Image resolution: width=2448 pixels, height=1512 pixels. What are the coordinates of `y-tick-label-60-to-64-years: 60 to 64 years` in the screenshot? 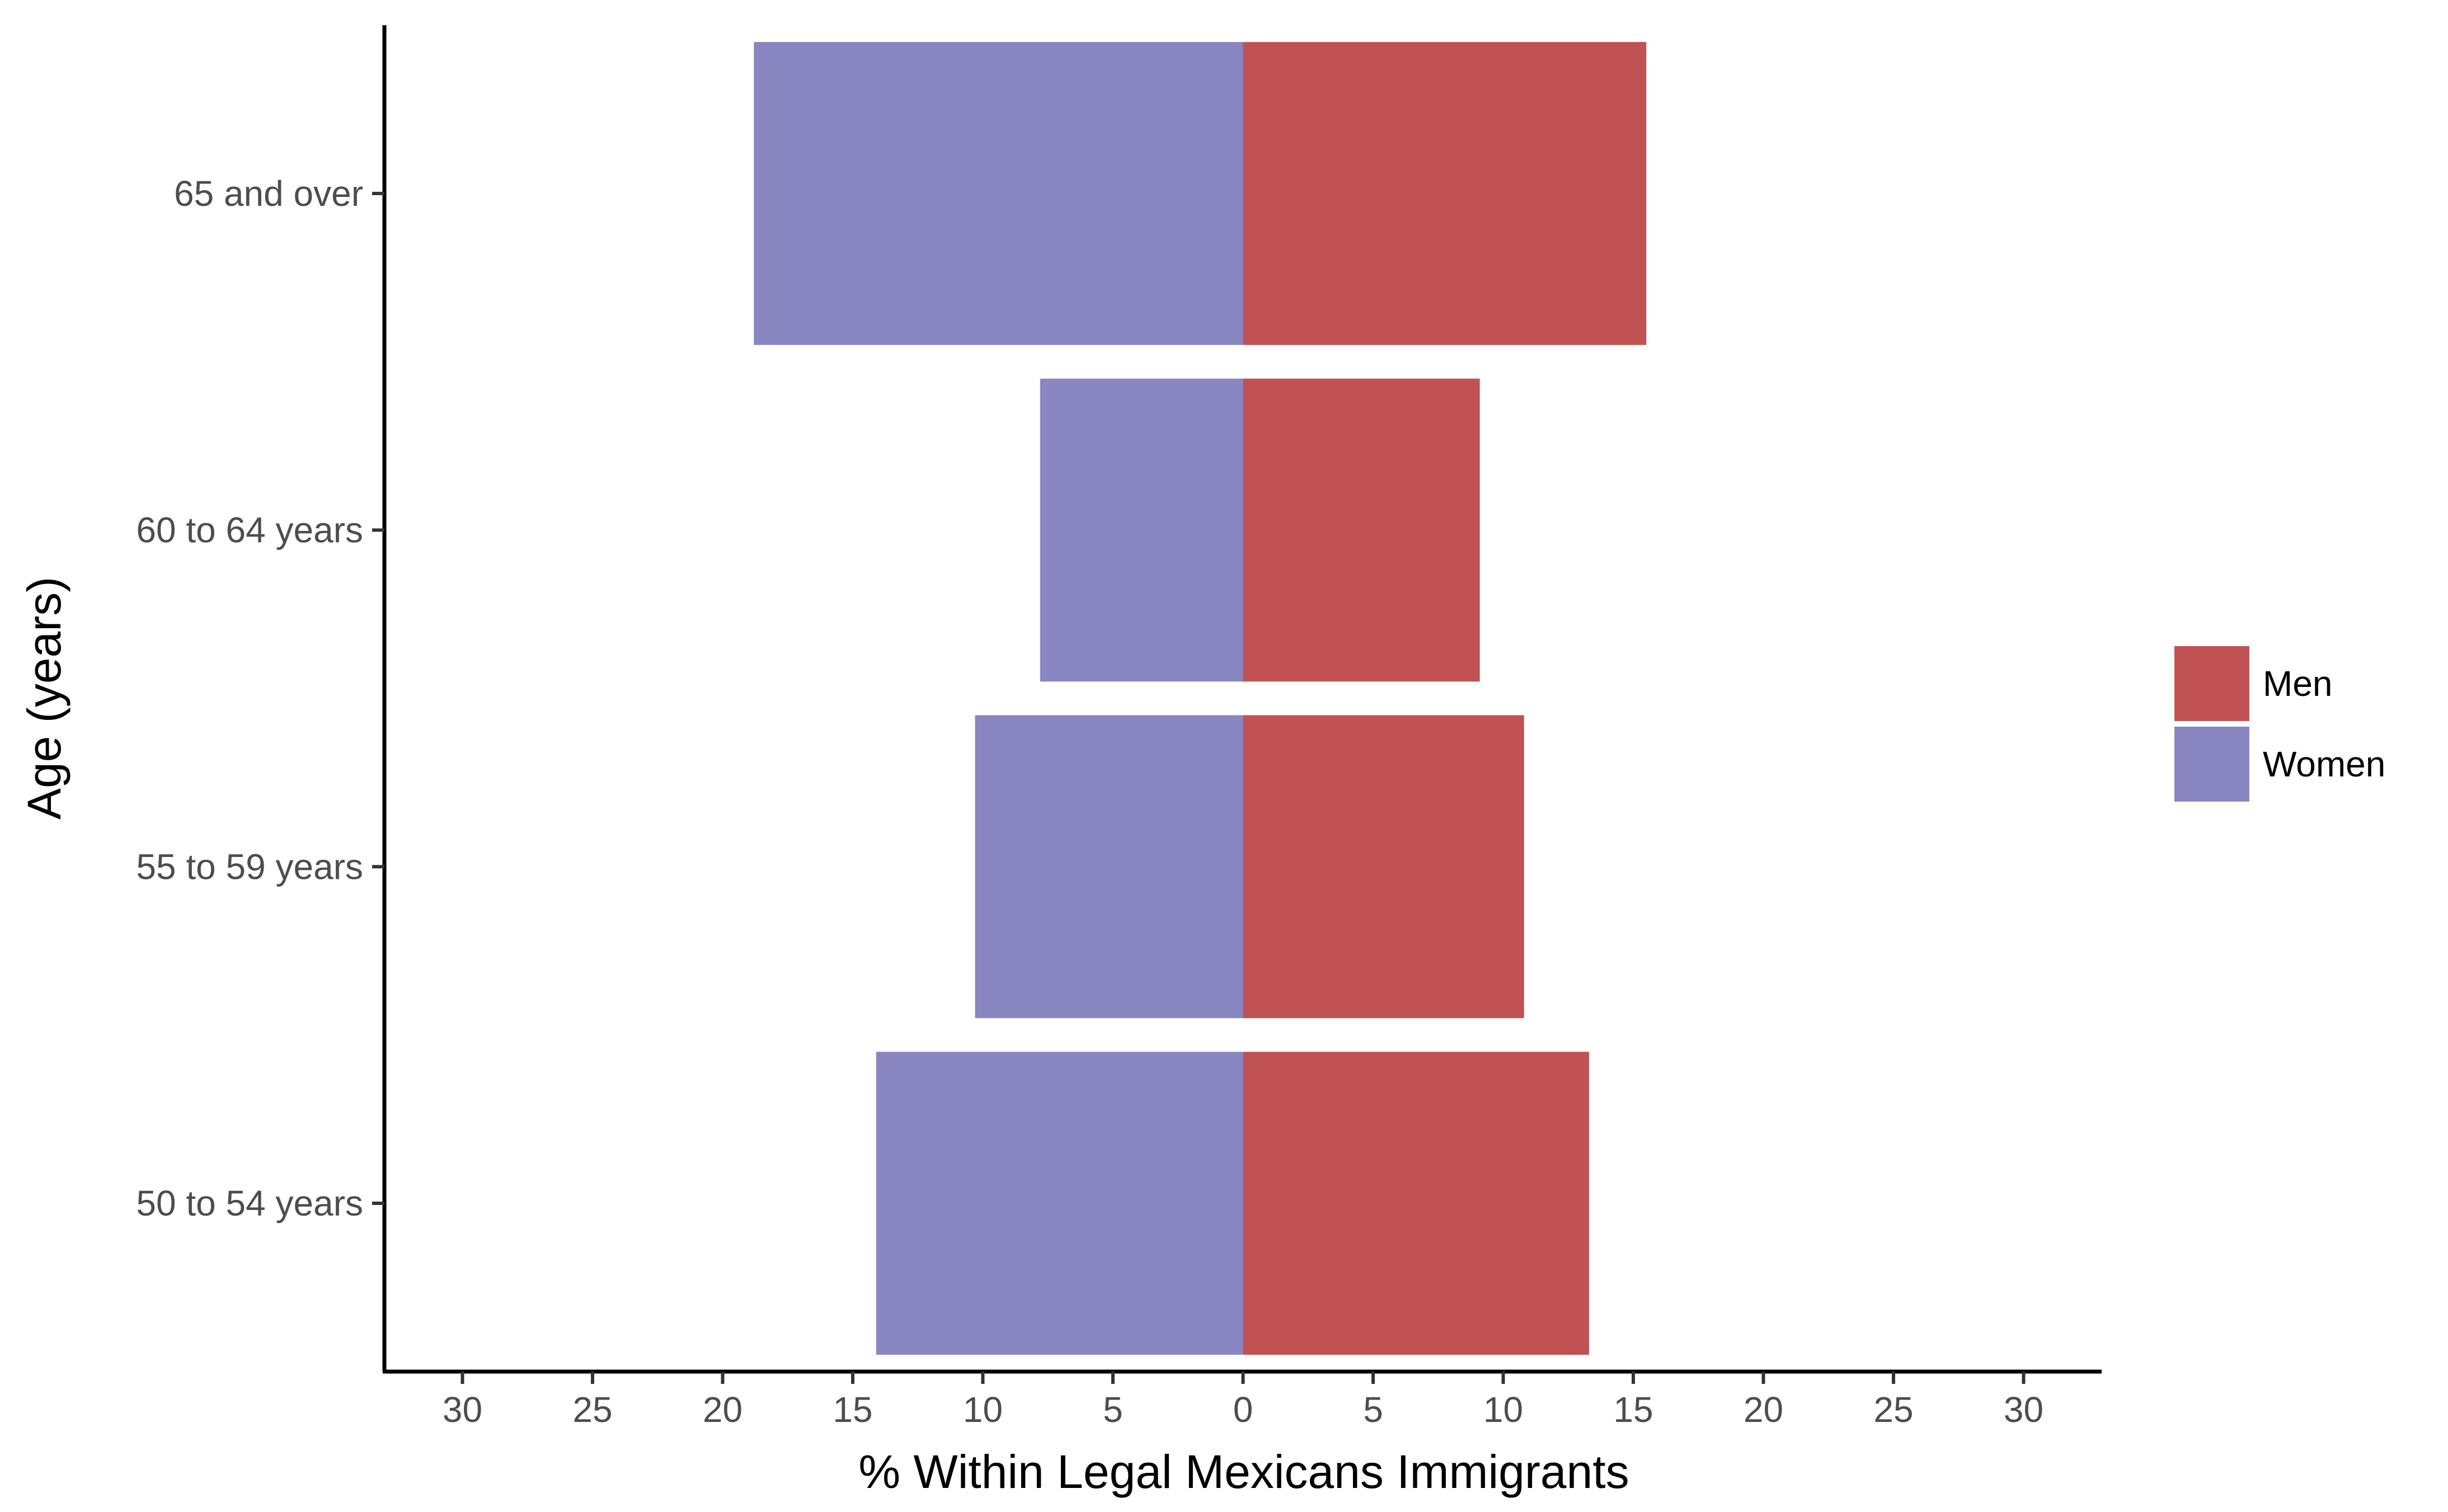 It's located at (249, 530).